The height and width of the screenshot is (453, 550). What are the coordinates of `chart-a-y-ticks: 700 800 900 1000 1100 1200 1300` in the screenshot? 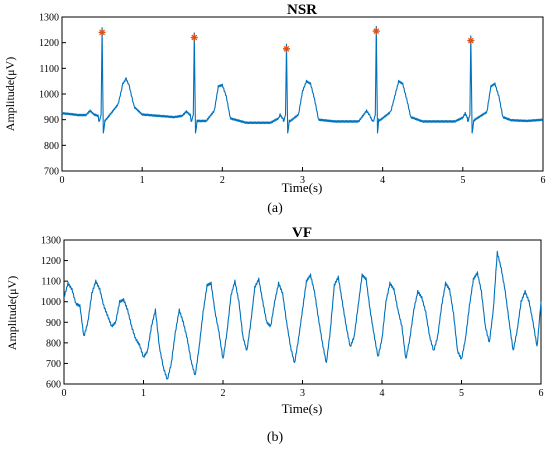 It's located at (52, 95).